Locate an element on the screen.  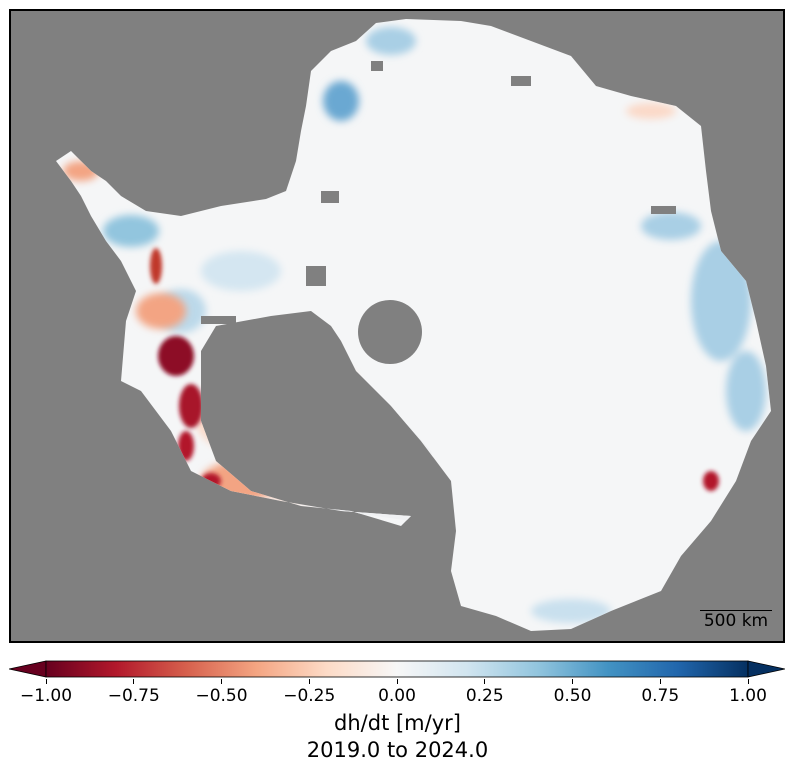
colorbar is located at coordinates (397, 669).